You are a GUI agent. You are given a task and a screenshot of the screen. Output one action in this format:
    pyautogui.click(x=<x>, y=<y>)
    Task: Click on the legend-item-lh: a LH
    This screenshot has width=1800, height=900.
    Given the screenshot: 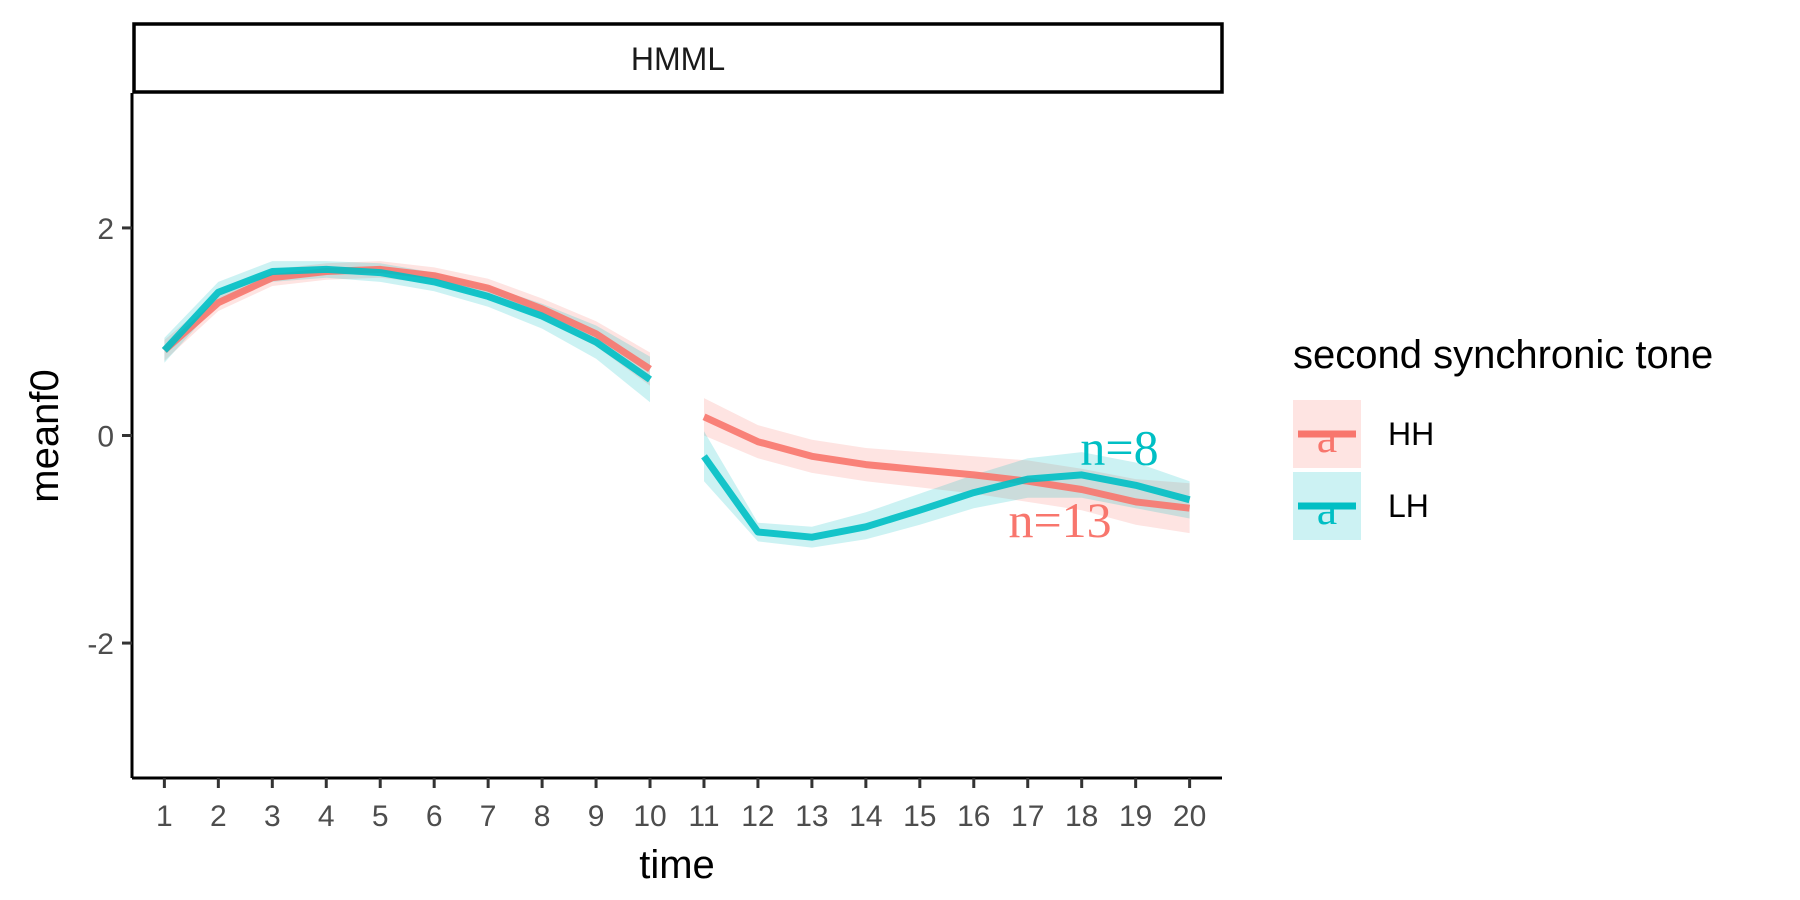 What is the action you would take?
    pyautogui.click(x=1361, y=506)
    